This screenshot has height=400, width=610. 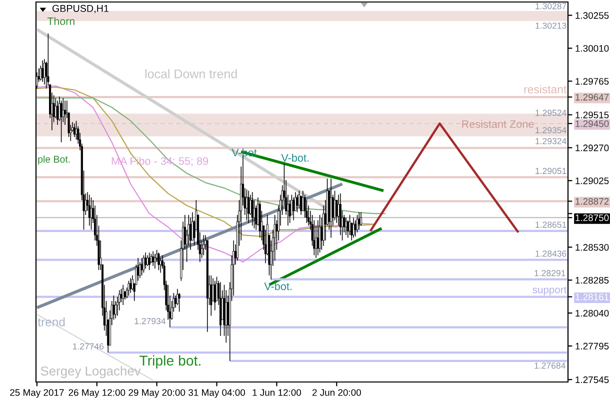 I want to click on y-tick-label: 1.28040, so click(x=592, y=313).